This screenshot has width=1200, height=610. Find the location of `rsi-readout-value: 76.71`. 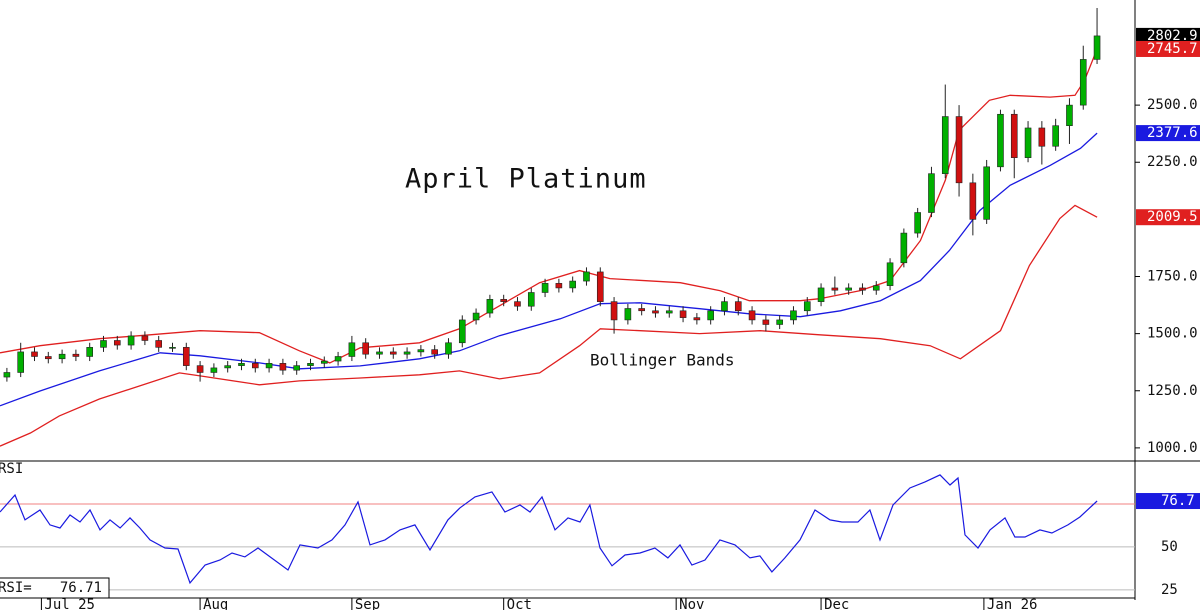

rsi-readout-value: 76.71 is located at coordinates (81, 588).